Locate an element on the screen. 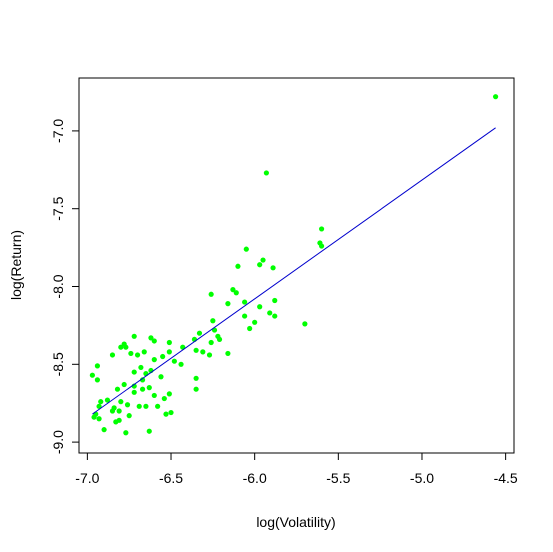 The width and height of the screenshot is (553, 552). y-tick-label: -9.0 is located at coordinates (58, 442).